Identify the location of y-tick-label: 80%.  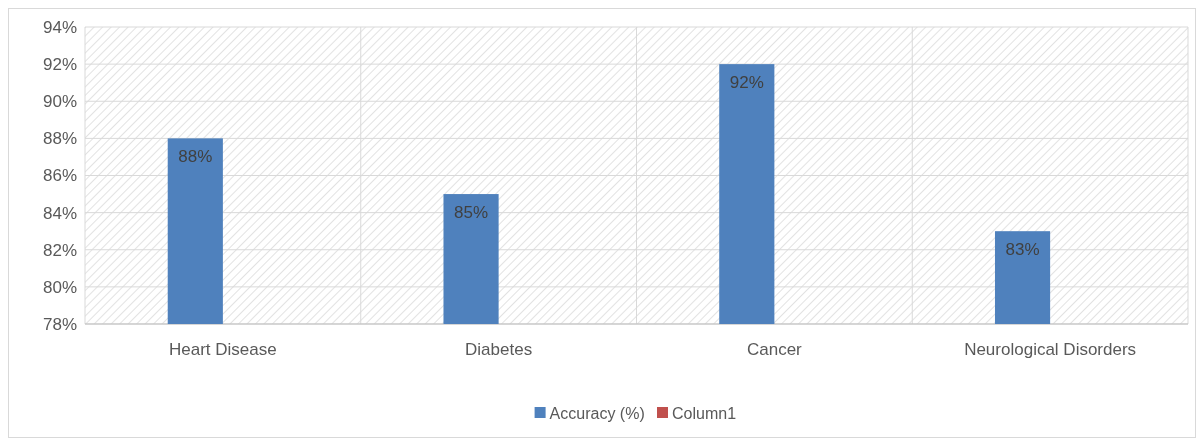
(59, 287).